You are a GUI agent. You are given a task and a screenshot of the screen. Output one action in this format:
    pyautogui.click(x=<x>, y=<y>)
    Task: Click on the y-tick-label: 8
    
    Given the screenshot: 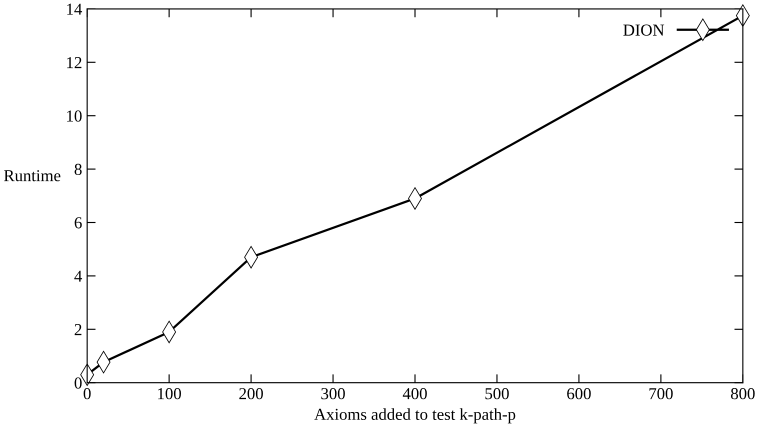 What is the action you would take?
    pyautogui.click(x=78, y=170)
    